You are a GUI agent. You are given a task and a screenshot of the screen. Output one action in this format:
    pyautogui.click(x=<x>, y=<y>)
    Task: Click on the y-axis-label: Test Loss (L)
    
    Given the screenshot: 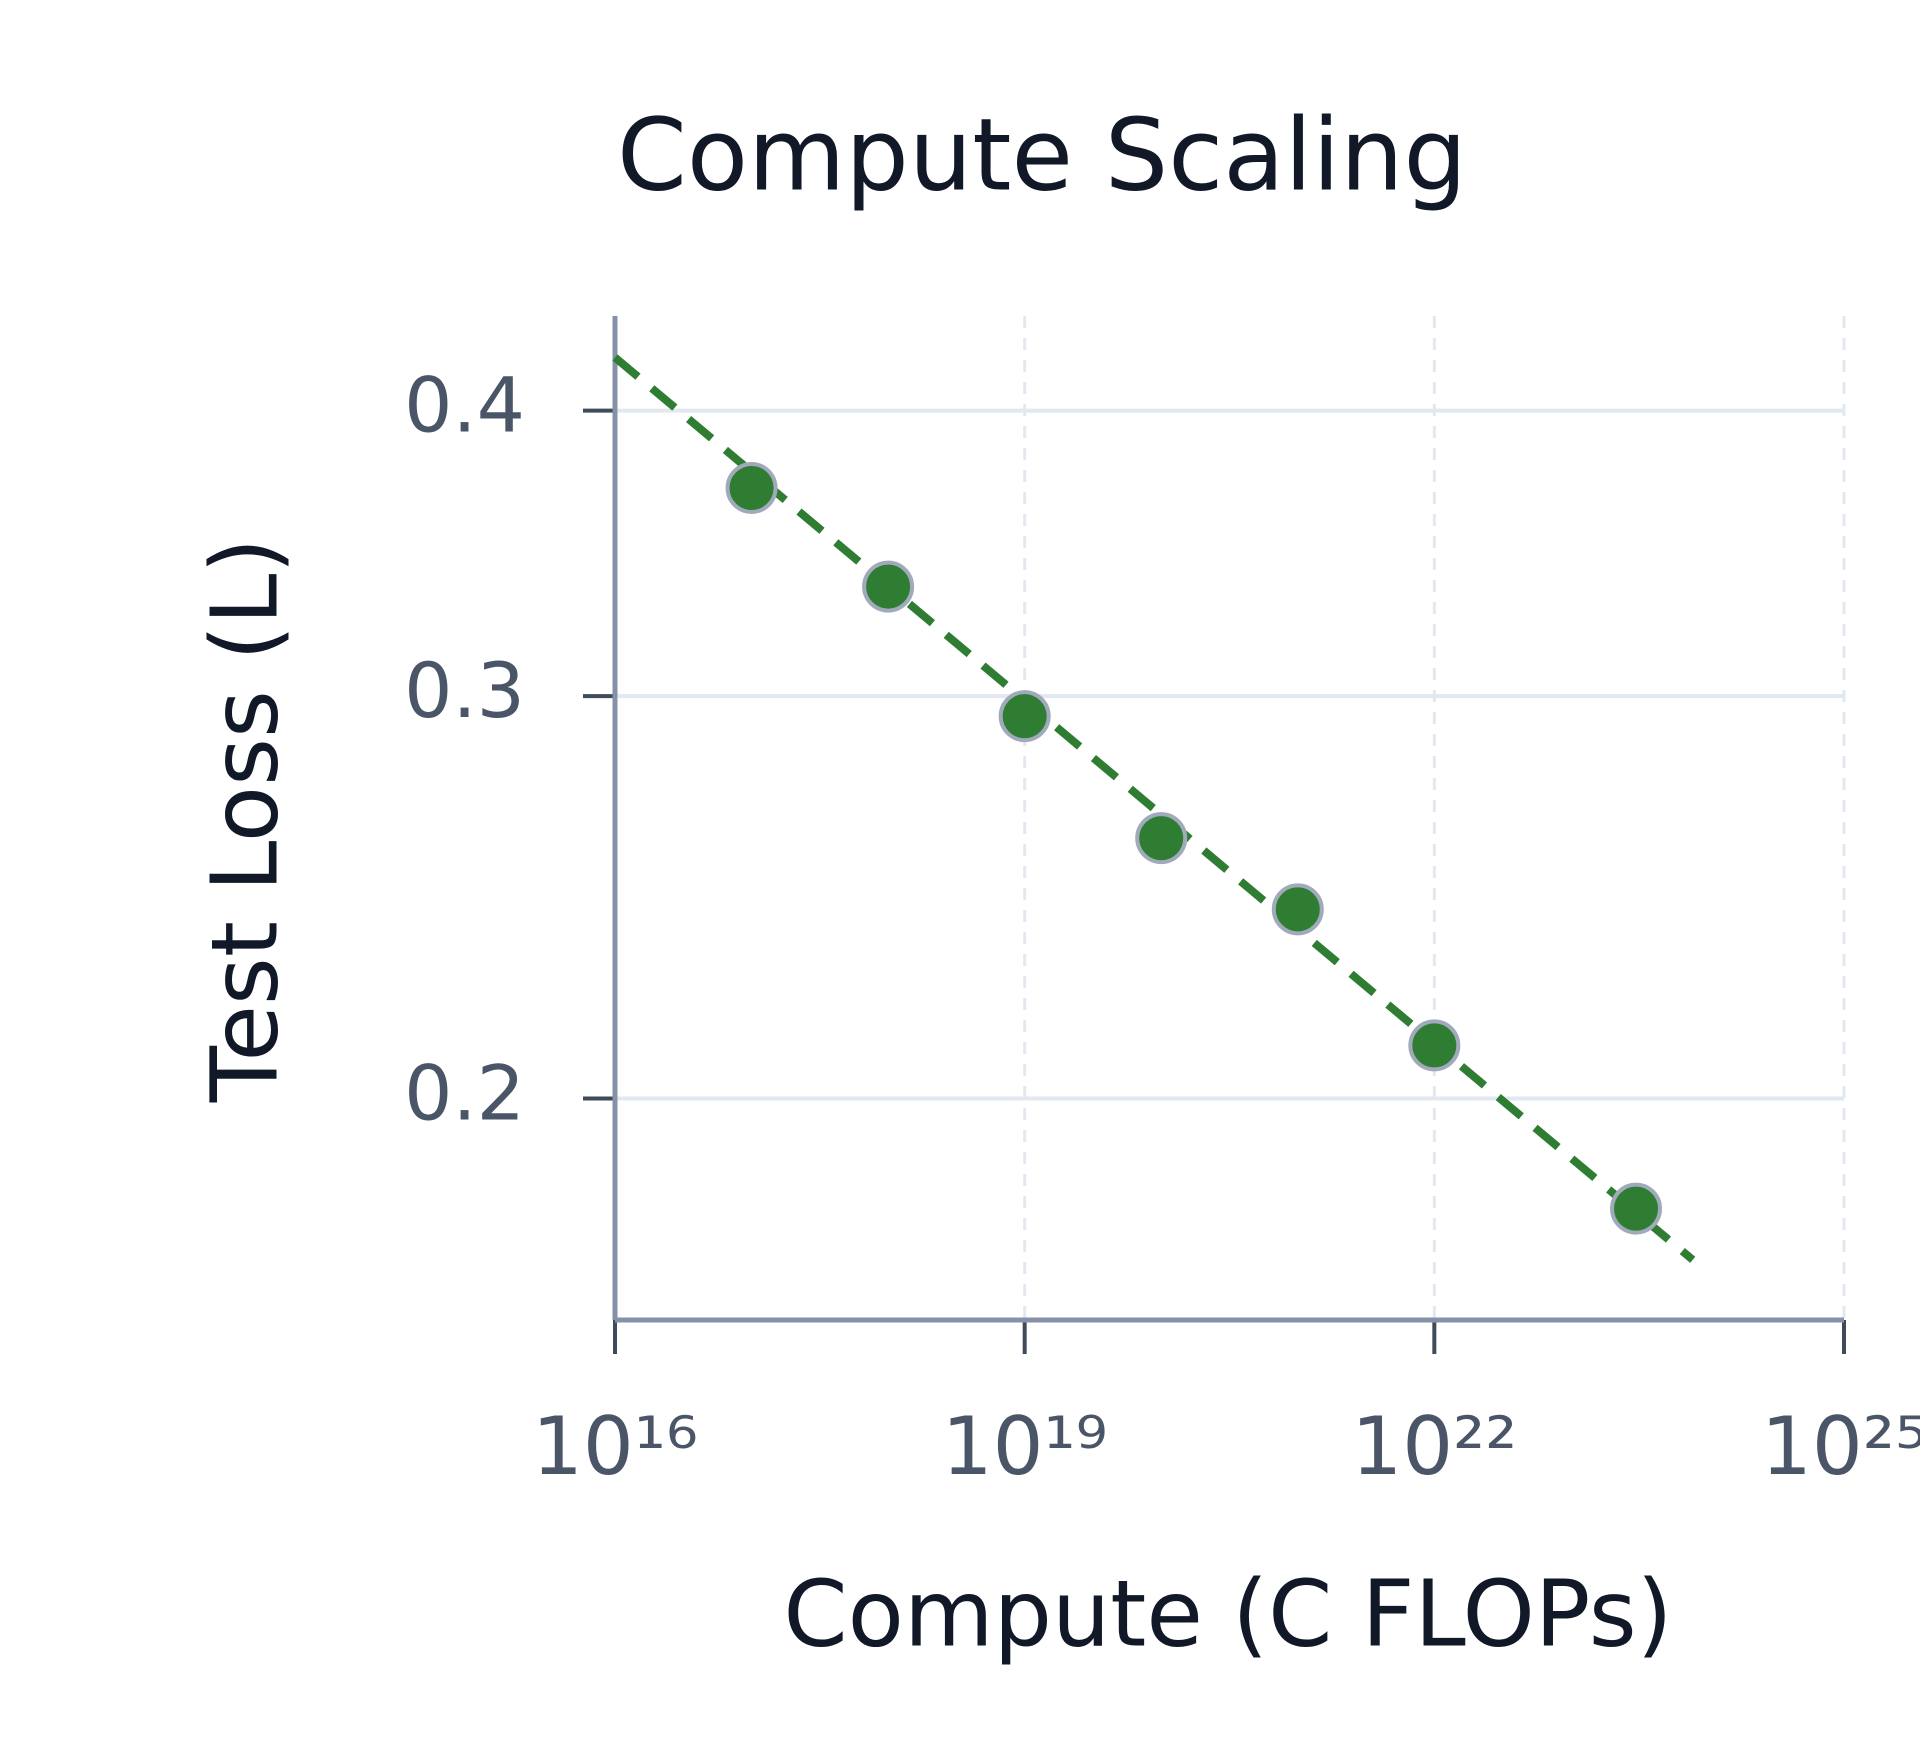 What is the action you would take?
    pyautogui.click(x=244, y=821)
    